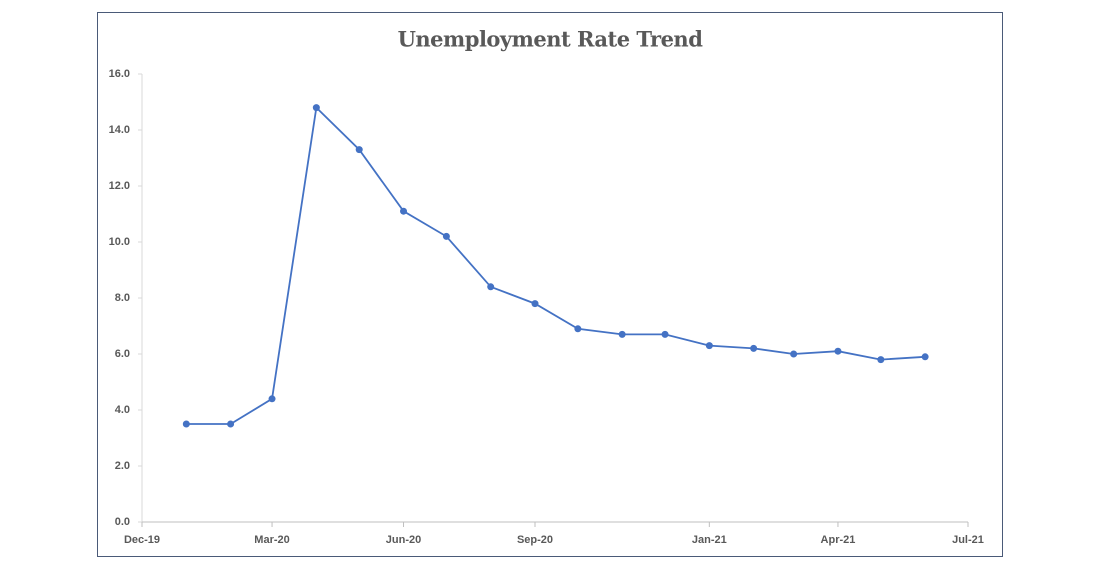  I want to click on y-tick-label: 12.0, so click(119, 186).